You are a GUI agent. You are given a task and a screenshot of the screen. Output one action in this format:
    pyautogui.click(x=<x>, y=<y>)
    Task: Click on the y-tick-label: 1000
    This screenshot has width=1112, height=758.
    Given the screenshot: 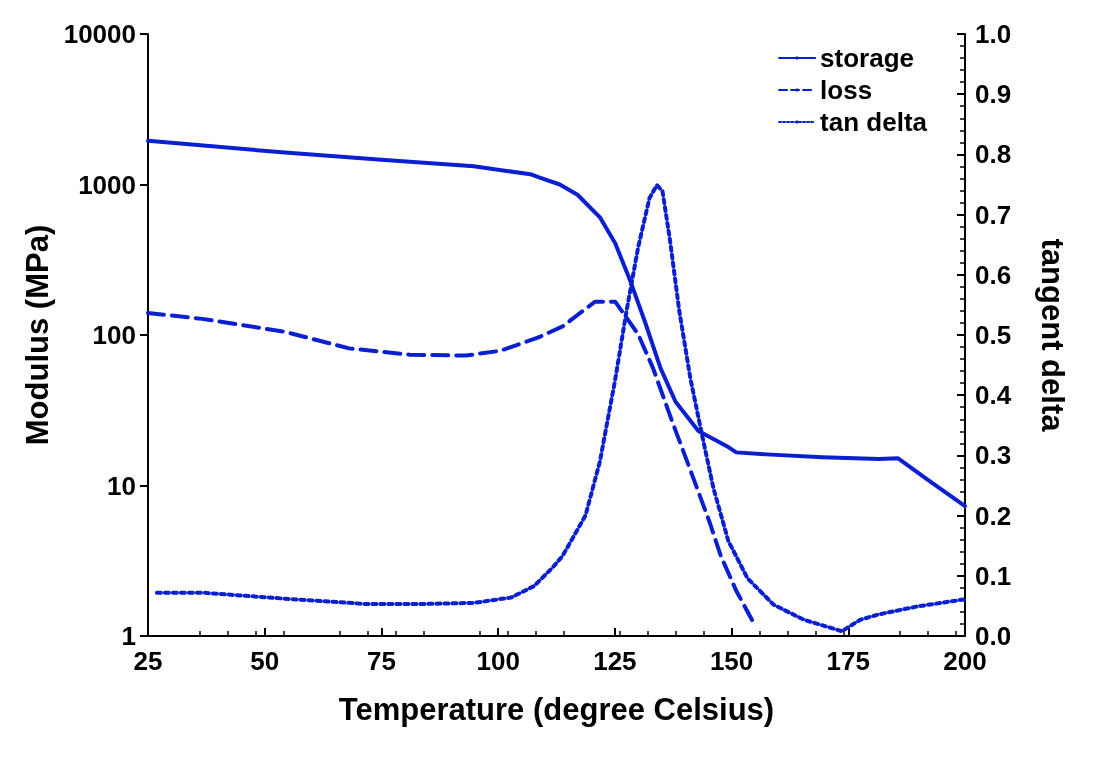 What is the action you would take?
    pyautogui.click(x=107, y=184)
    